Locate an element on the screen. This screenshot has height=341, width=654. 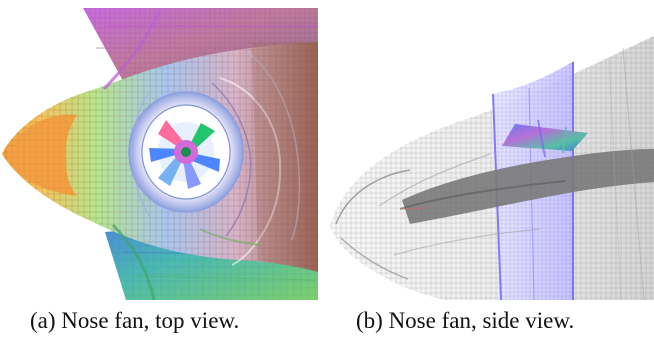
fan-hub-core is located at coordinates (186, 152).